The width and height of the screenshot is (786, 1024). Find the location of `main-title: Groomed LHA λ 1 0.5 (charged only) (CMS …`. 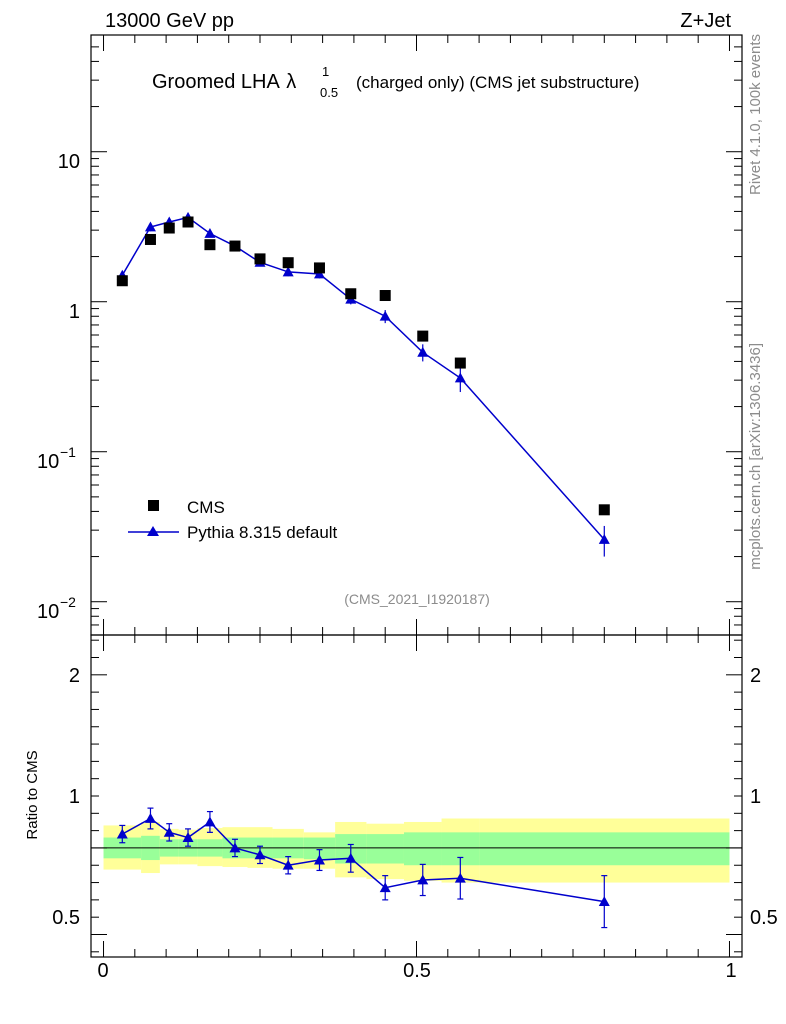

main-title: Groomed LHA λ 1 0.5 (charged only) (CMS … is located at coordinates (395, 82).